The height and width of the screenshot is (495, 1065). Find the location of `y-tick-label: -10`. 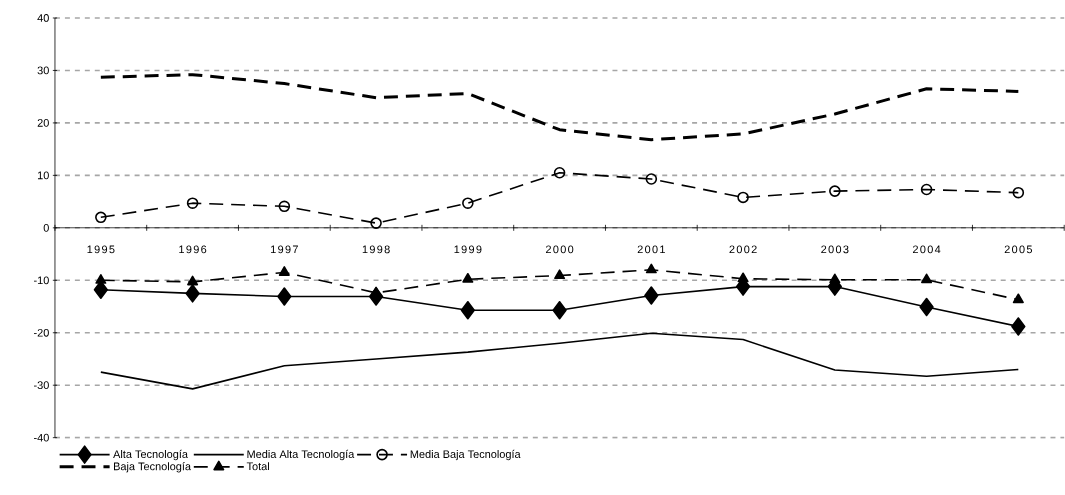

y-tick-label: -10 is located at coordinates (41, 280).